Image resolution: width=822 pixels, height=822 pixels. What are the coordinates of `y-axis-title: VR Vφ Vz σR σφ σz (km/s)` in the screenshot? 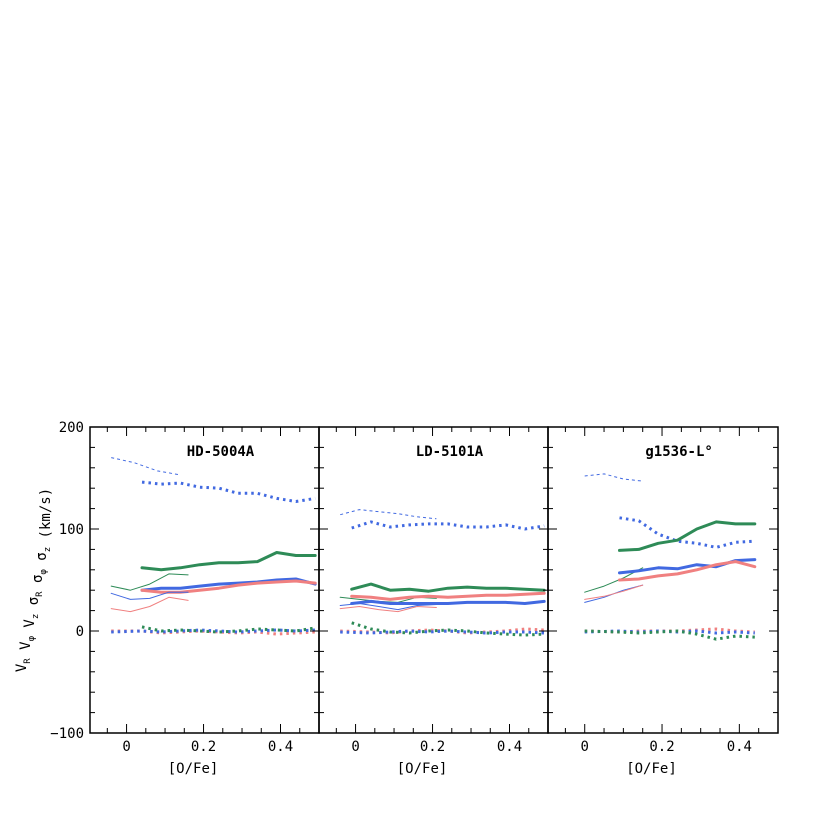 It's located at (34, 580).